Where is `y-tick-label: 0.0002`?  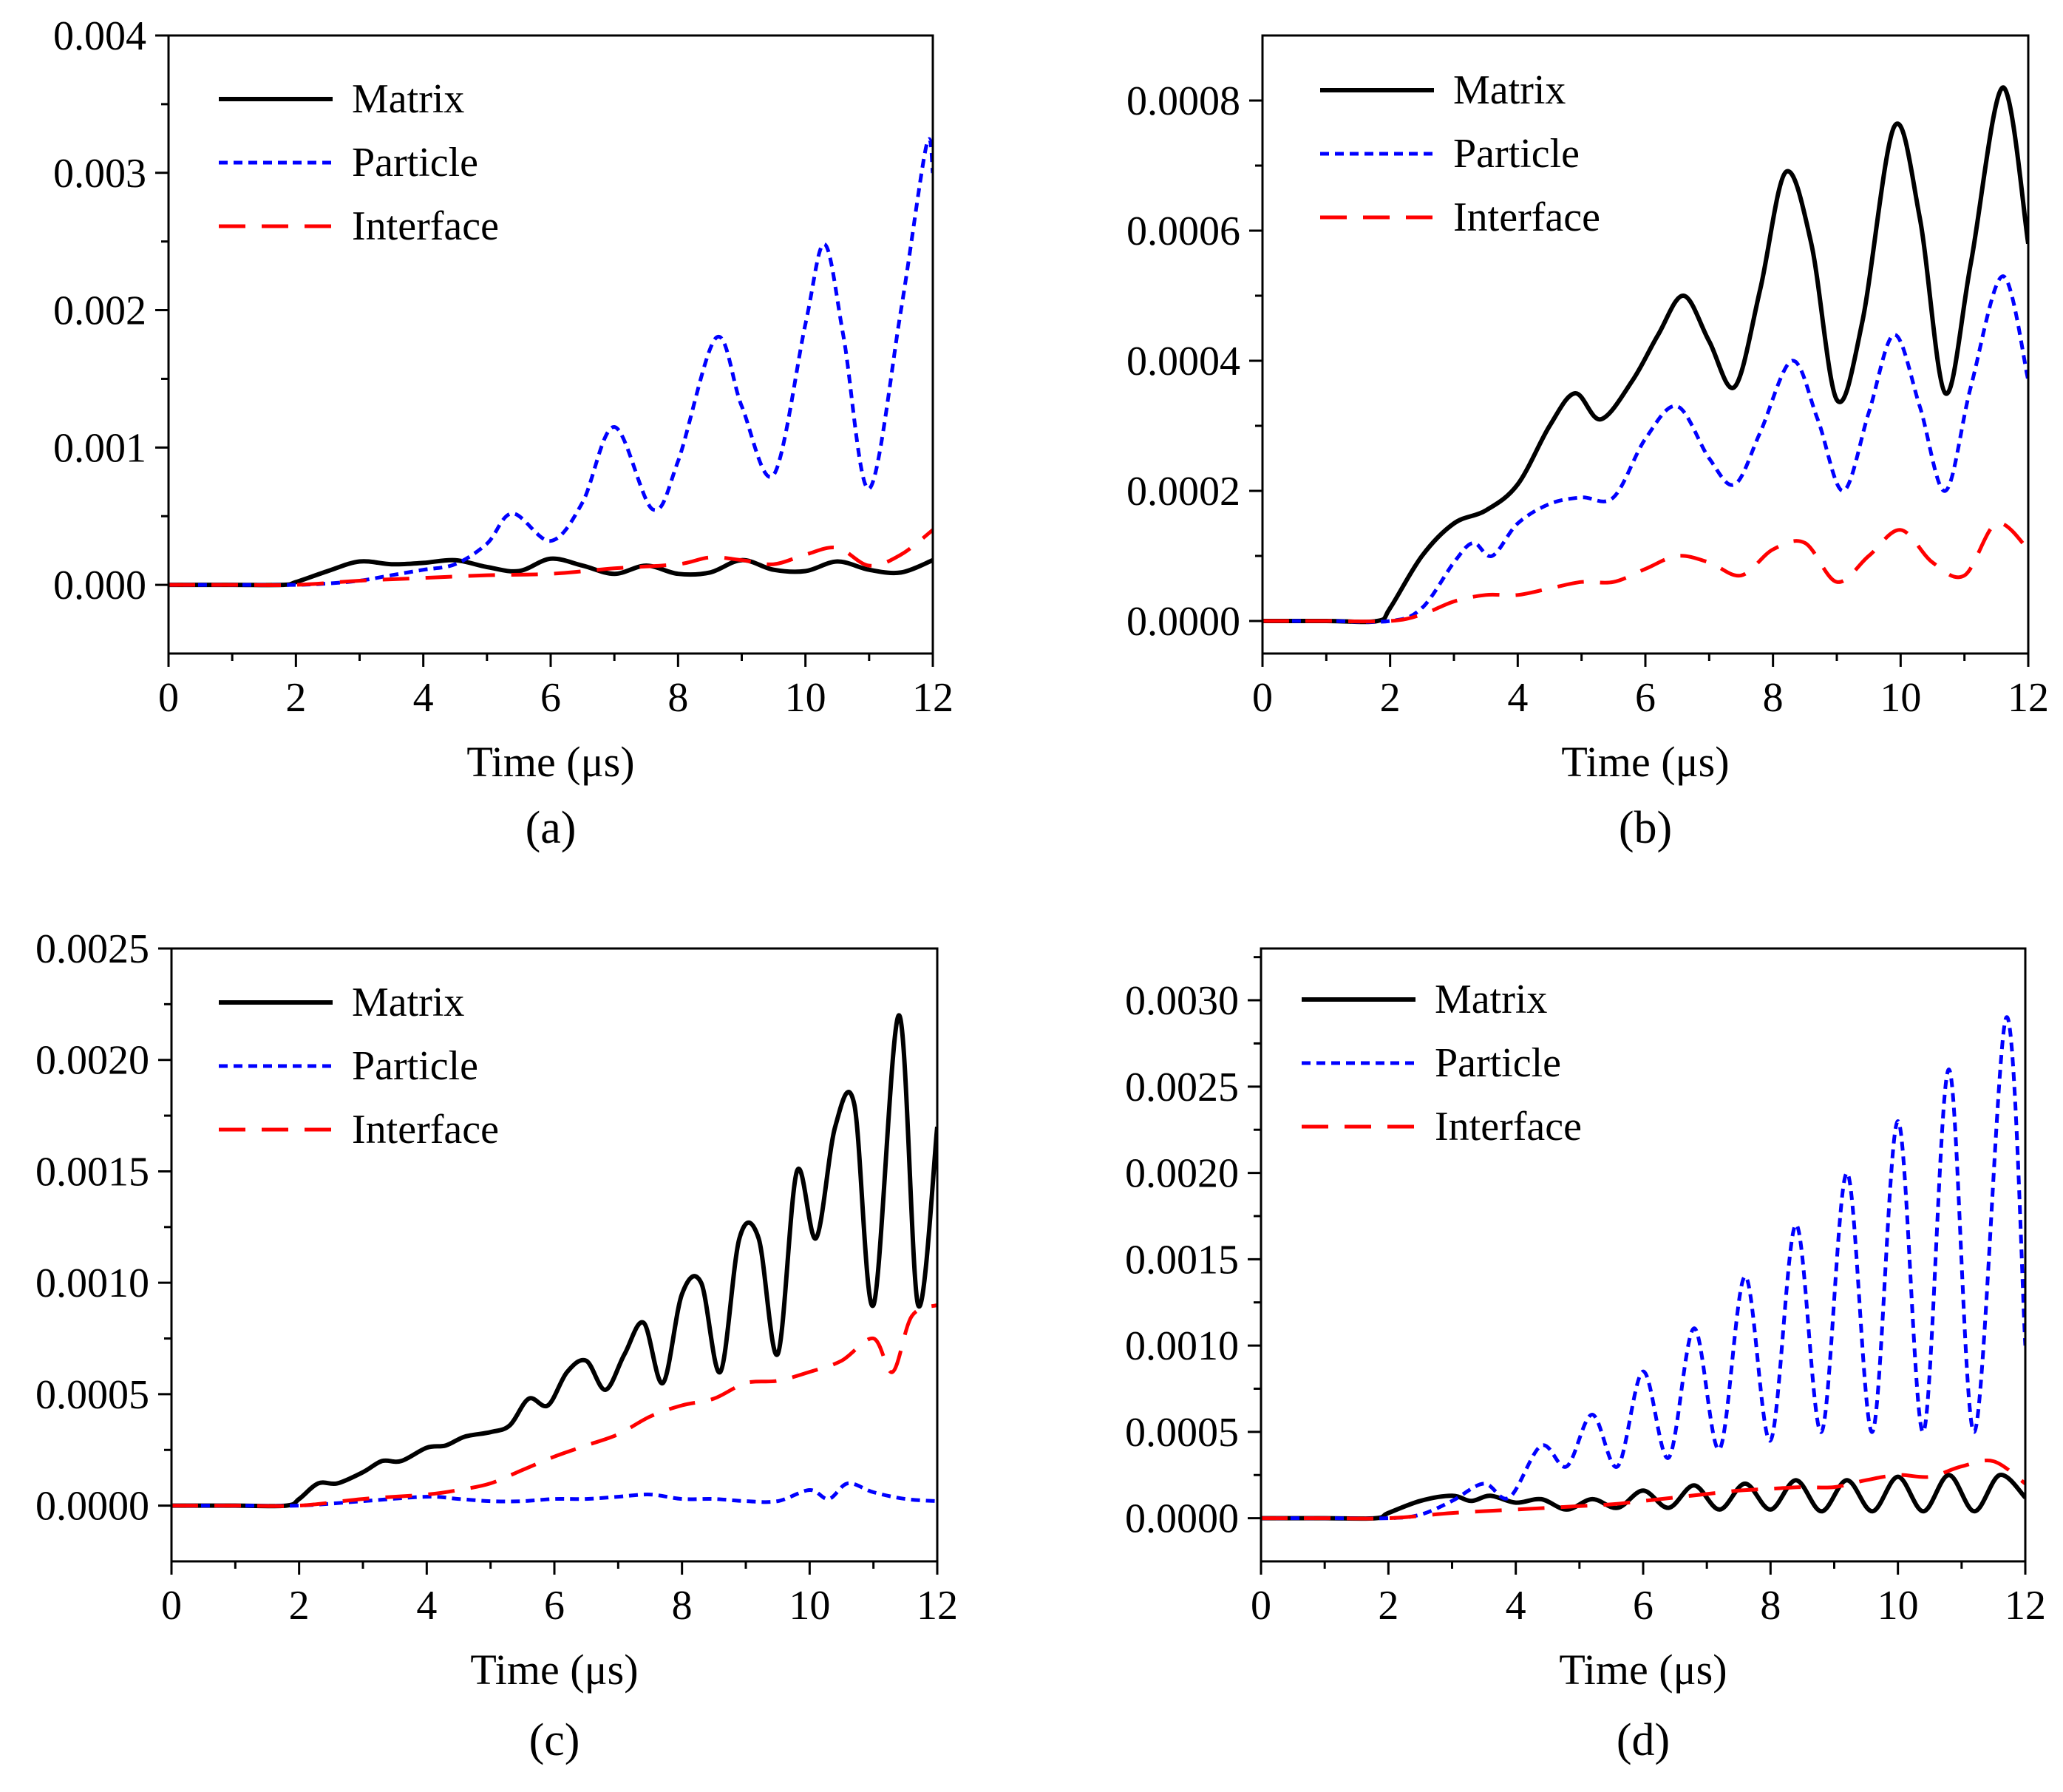
y-tick-label: 0.0002 is located at coordinates (1183, 492).